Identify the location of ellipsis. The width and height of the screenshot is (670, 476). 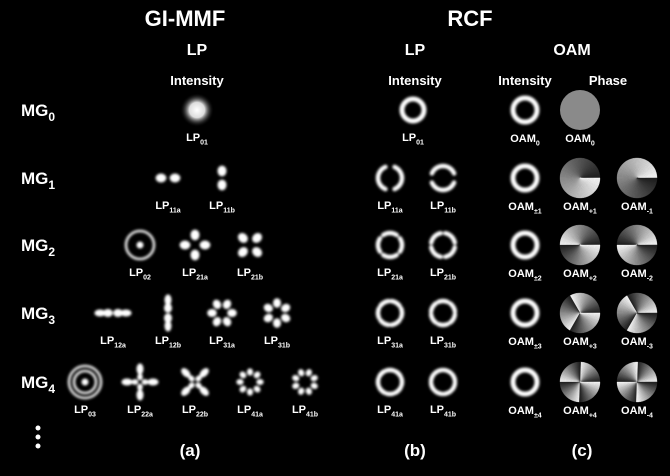
(38, 437).